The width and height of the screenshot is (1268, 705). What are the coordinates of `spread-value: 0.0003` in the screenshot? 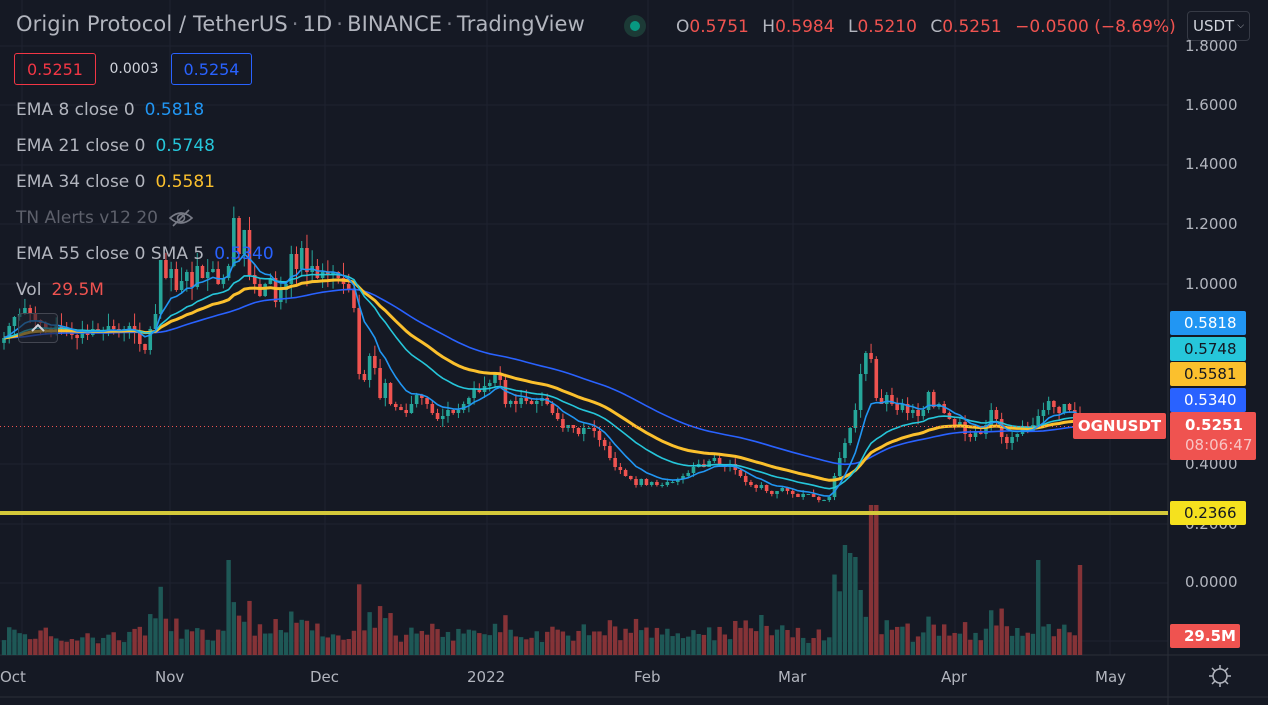 It's located at (134, 69).